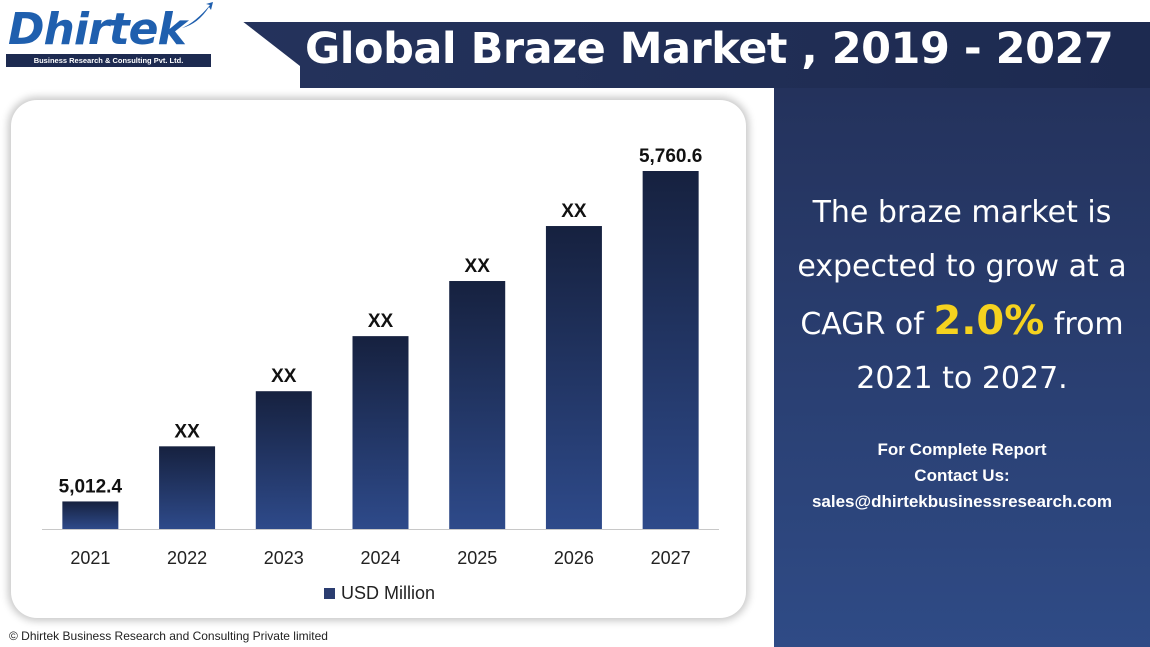  Describe the element at coordinates (108, 60) in the screenshot. I see `logo-tagline: Business Research & Consulting Pvt. Ltd.` at that location.